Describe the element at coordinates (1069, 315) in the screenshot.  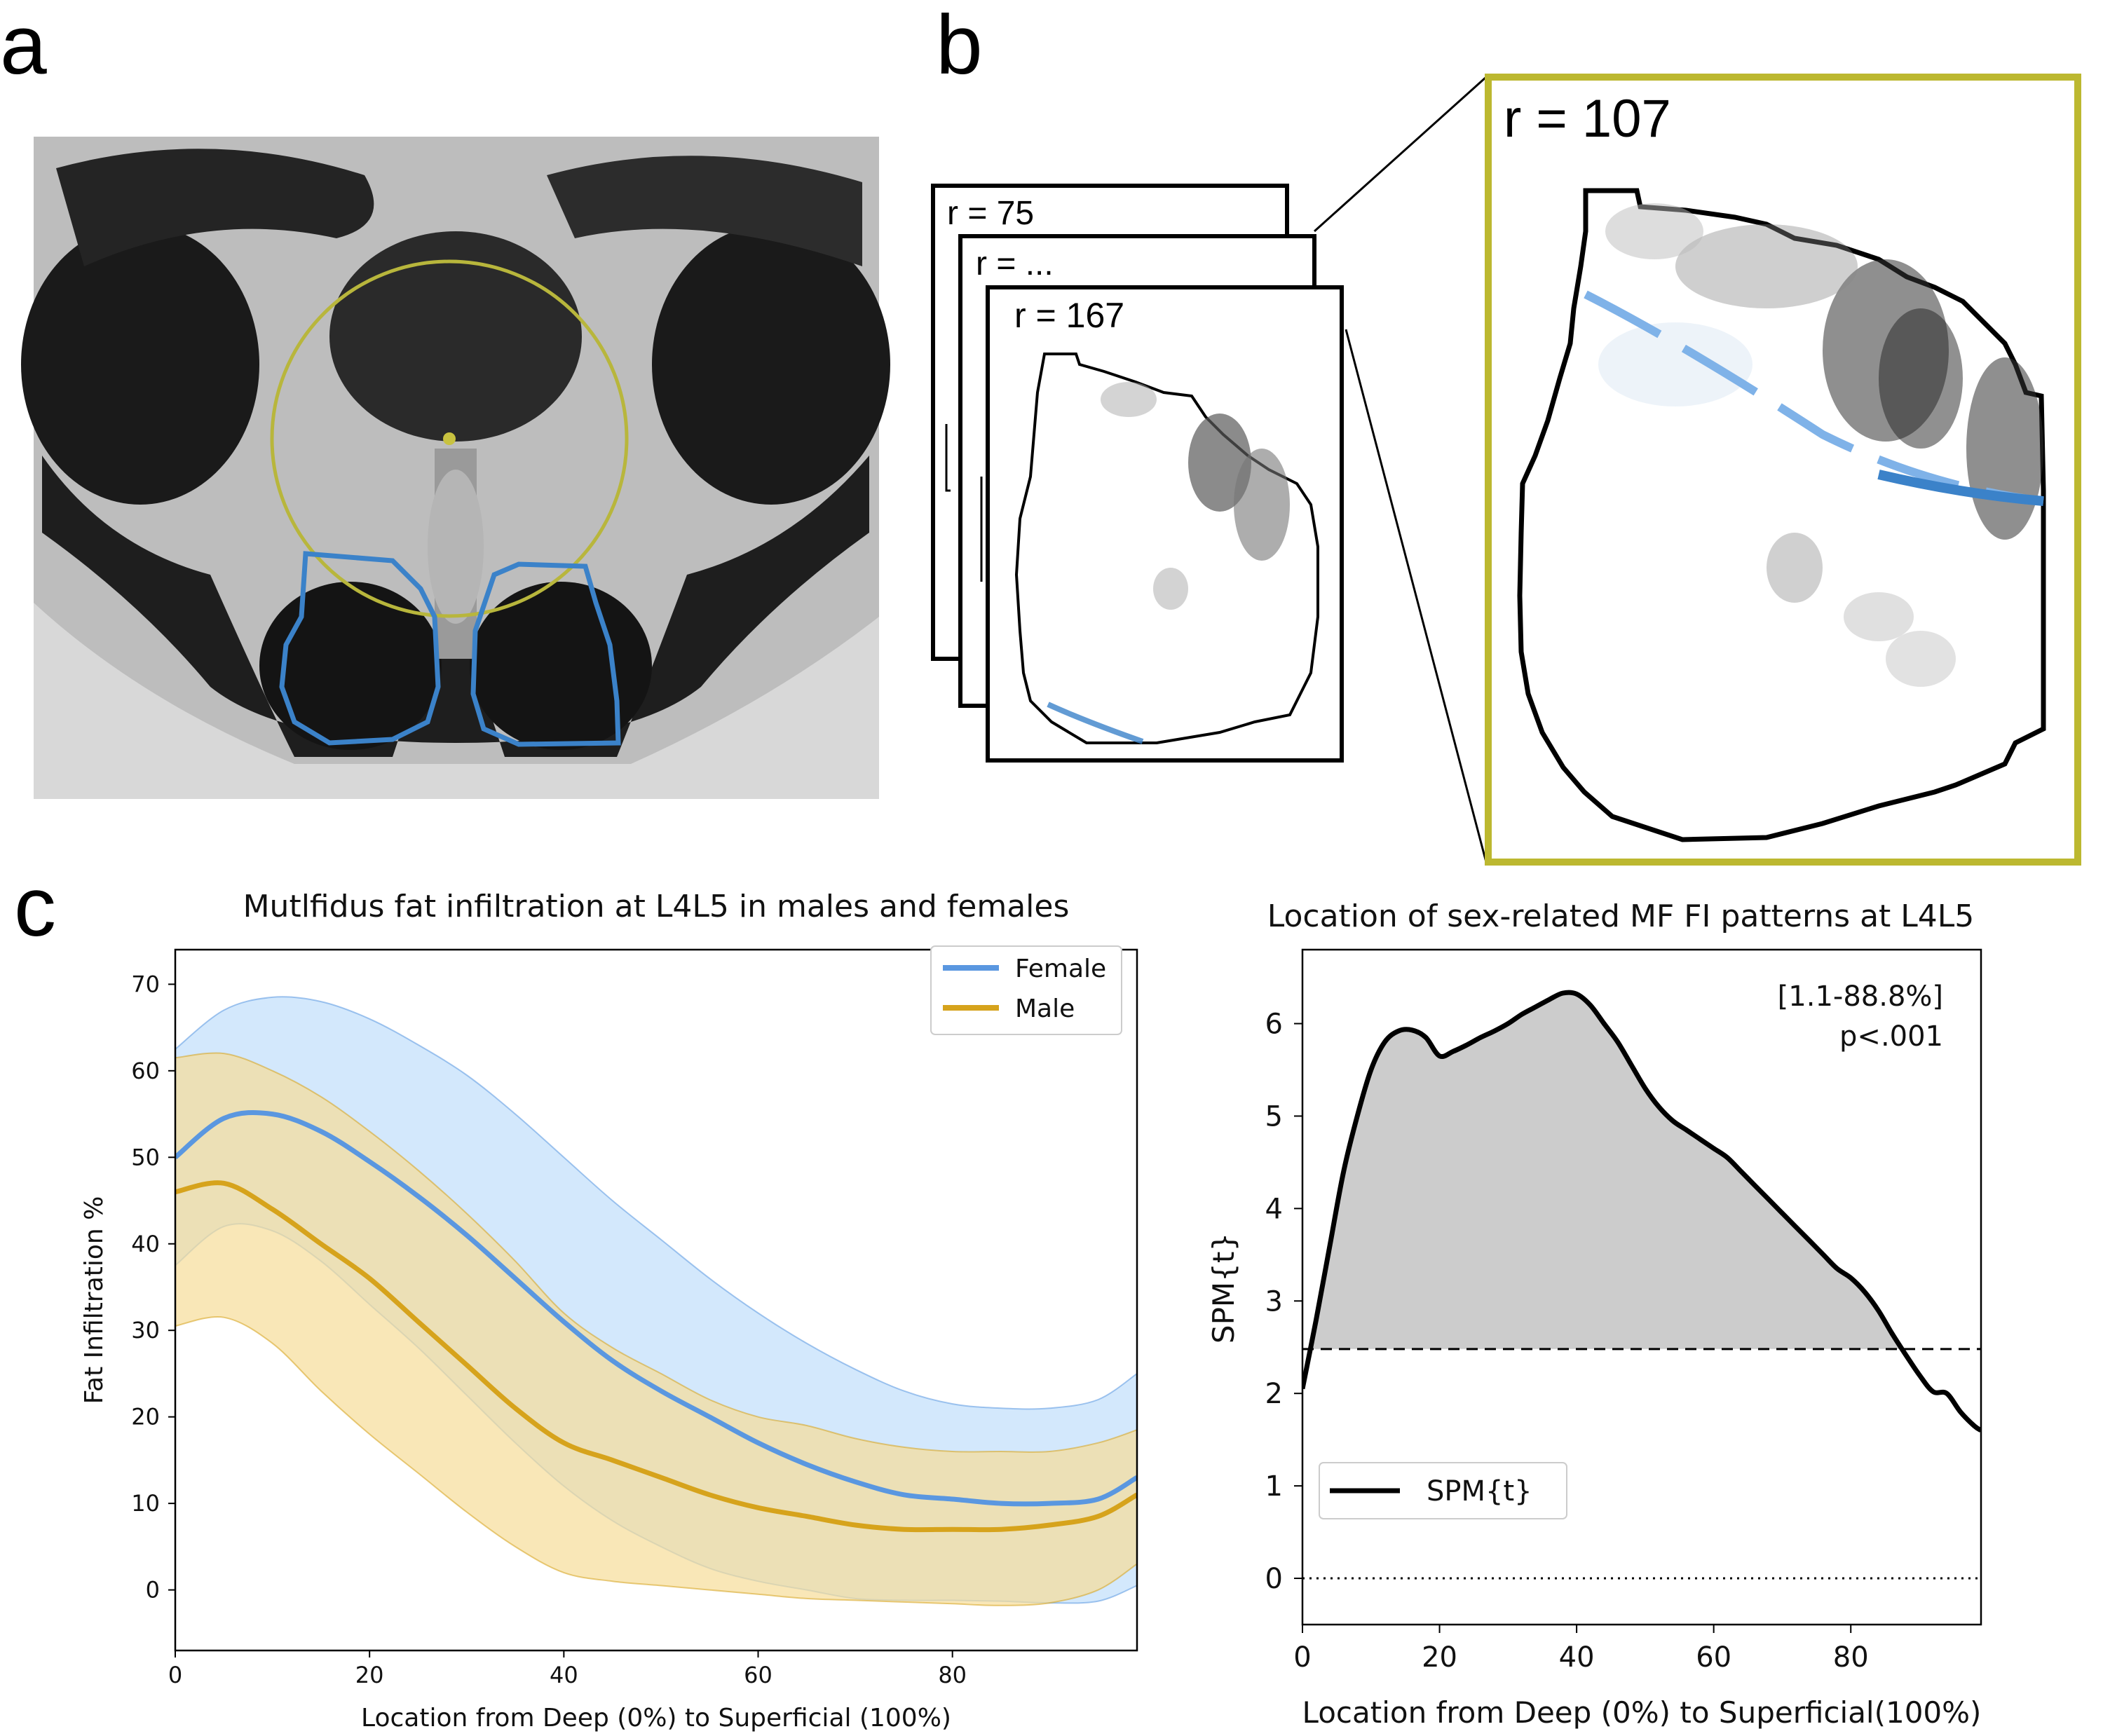
I see `slice-label-167: r = 167` at that location.